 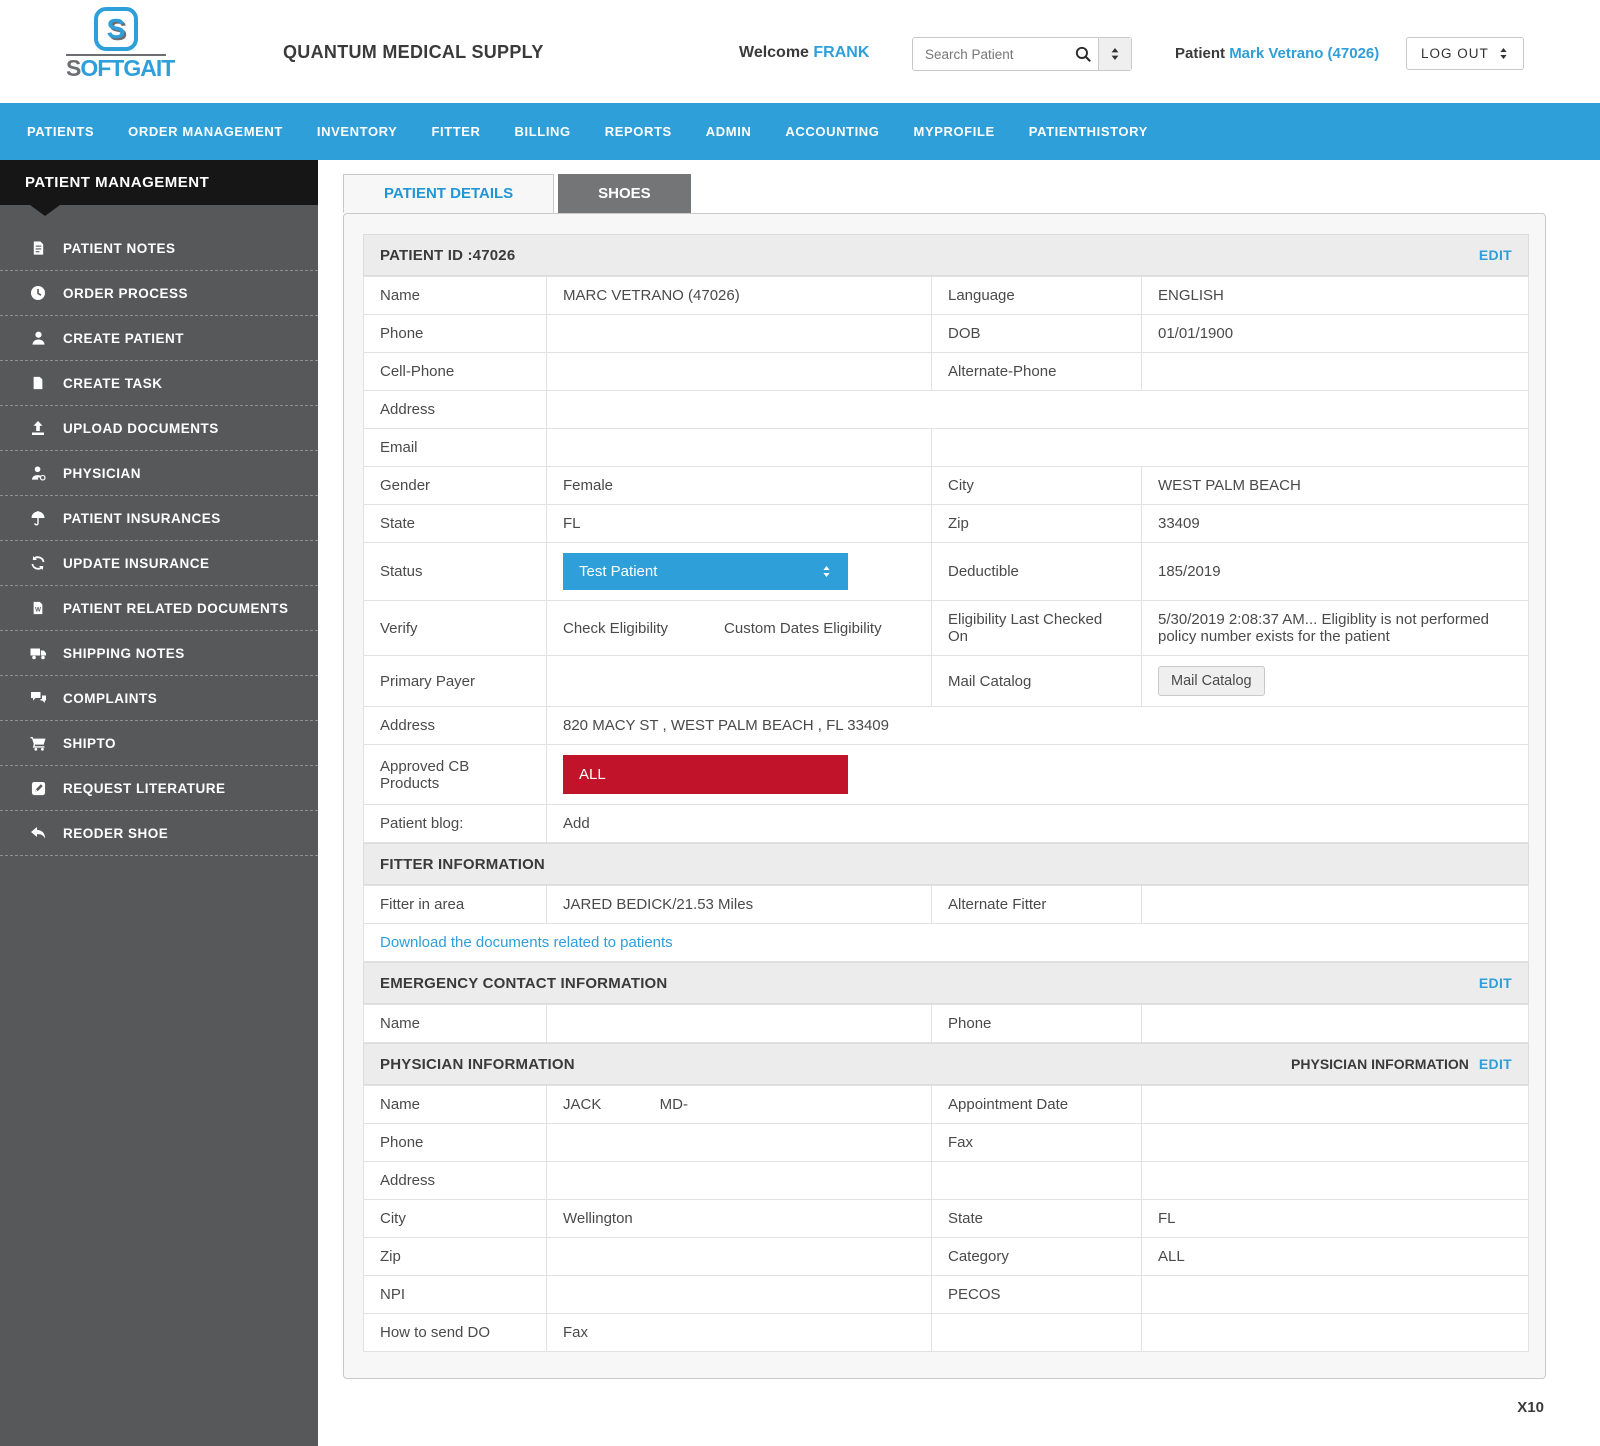 I want to click on field-label: Language, so click(x=1036, y=295).